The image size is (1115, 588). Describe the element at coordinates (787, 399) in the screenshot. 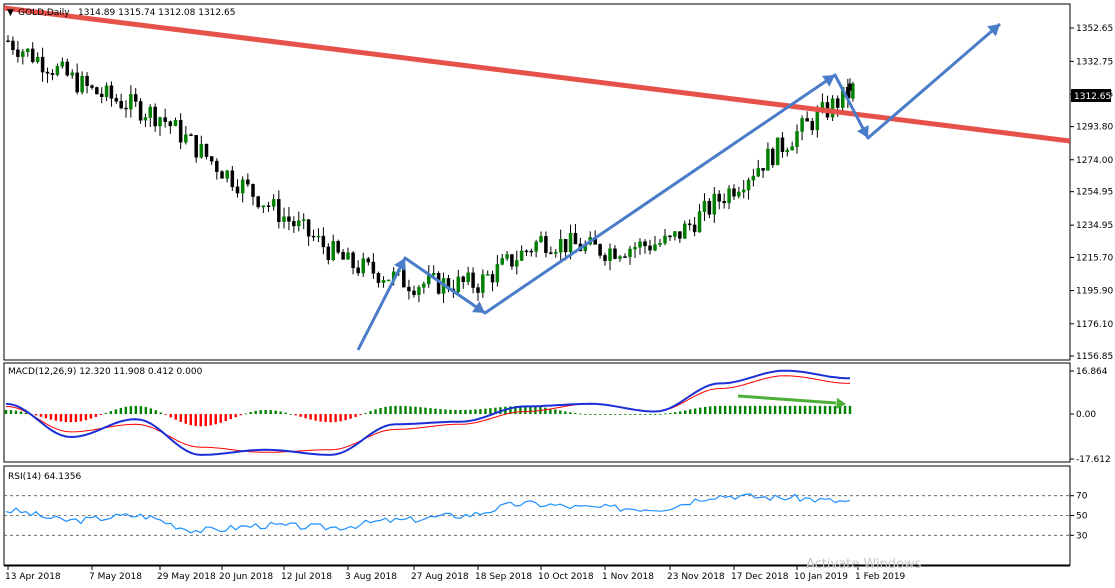

I see `divergence-arrow-shaft` at that location.